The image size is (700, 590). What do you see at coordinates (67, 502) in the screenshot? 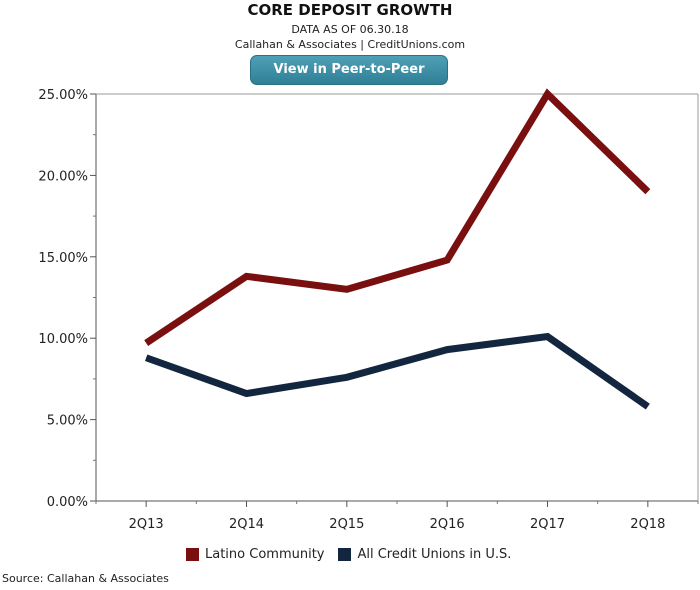
I see `y-tick-label: 0.00%` at bounding box center [67, 502].